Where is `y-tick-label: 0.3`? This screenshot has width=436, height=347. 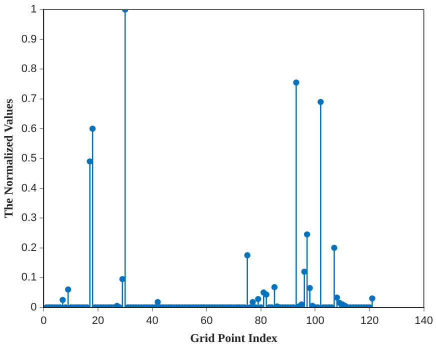 y-tick-label: 0.3 is located at coordinates (29, 218).